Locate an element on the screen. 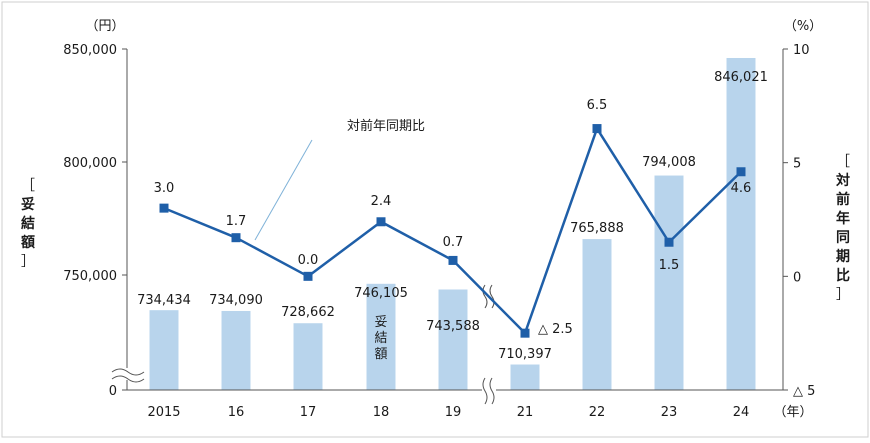  bar-inner-label-char: 妥 is located at coordinates (380, 322).